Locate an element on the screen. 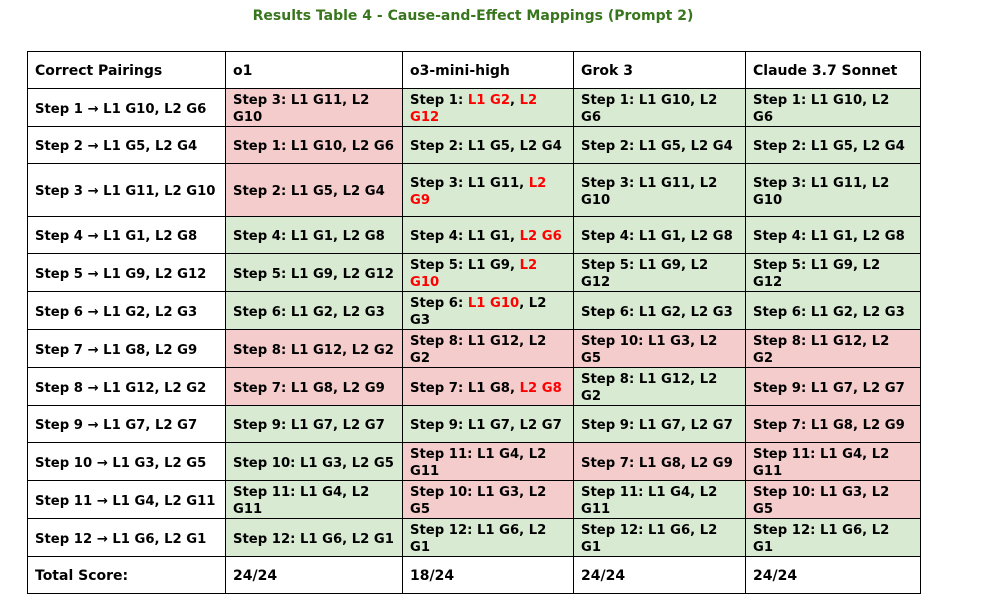 The width and height of the screenshot is (988, 601). grok-3-cell: Step 9: L1 G7, L2 G7 is located at coordinates (659, 424).